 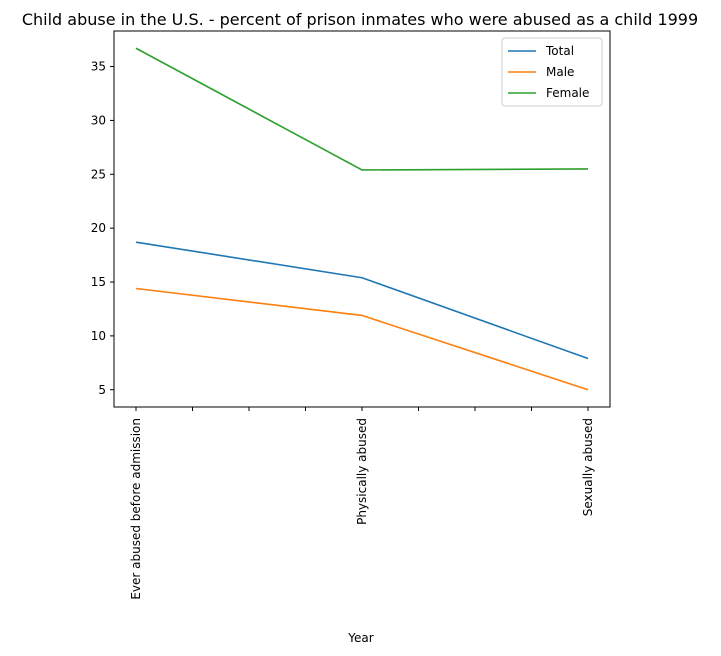 What do you see at coordinates (98, 174) in the screenshot?
I see `y-tick-label: 25` at bounding box center [98, 174].